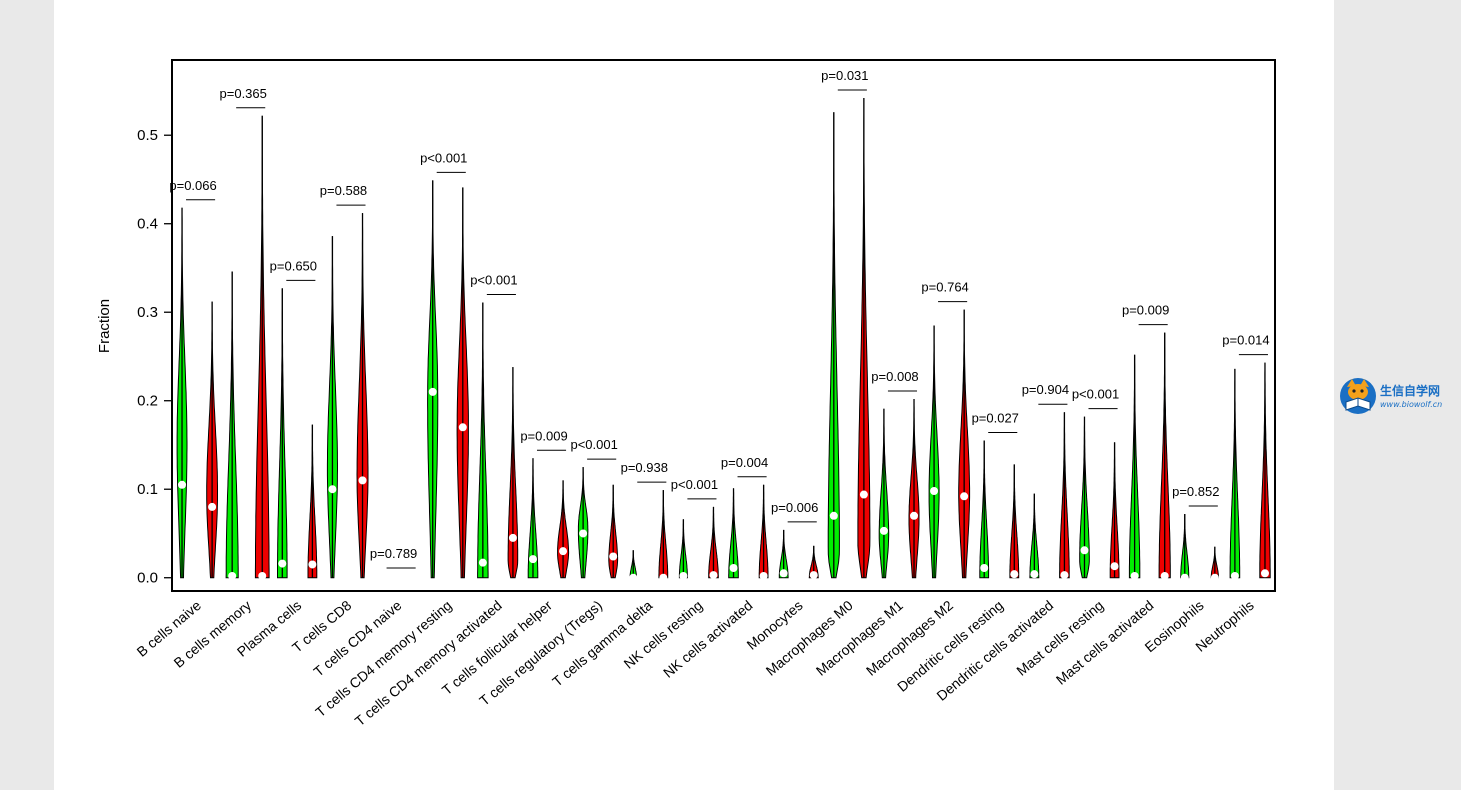  What do you see at coordinates (694, 484) in the screenshot?
I see `pvalue-label-10: p<0.001` at bounding box center [694, 484].